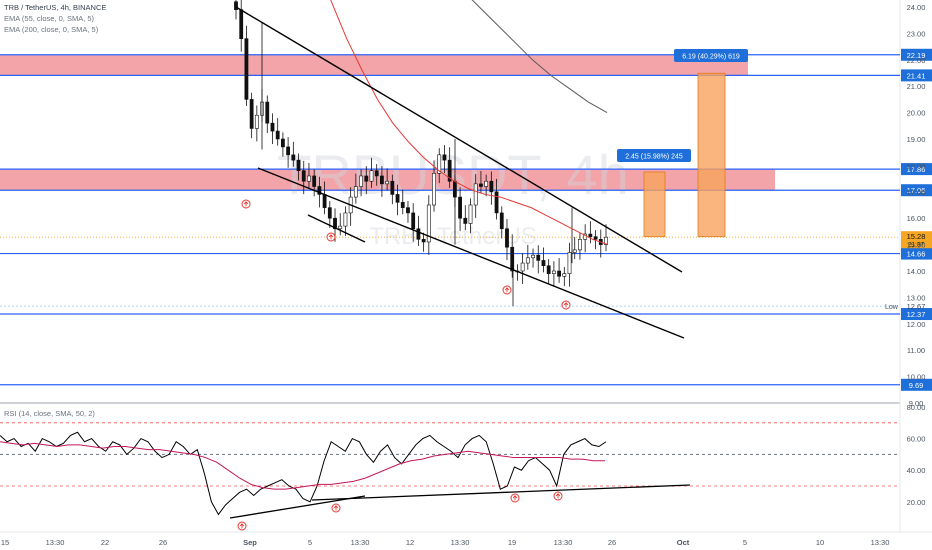  Describe the element at coordinates (302, 465) in the screenshot. I see `rsi-ma-line` at that location.